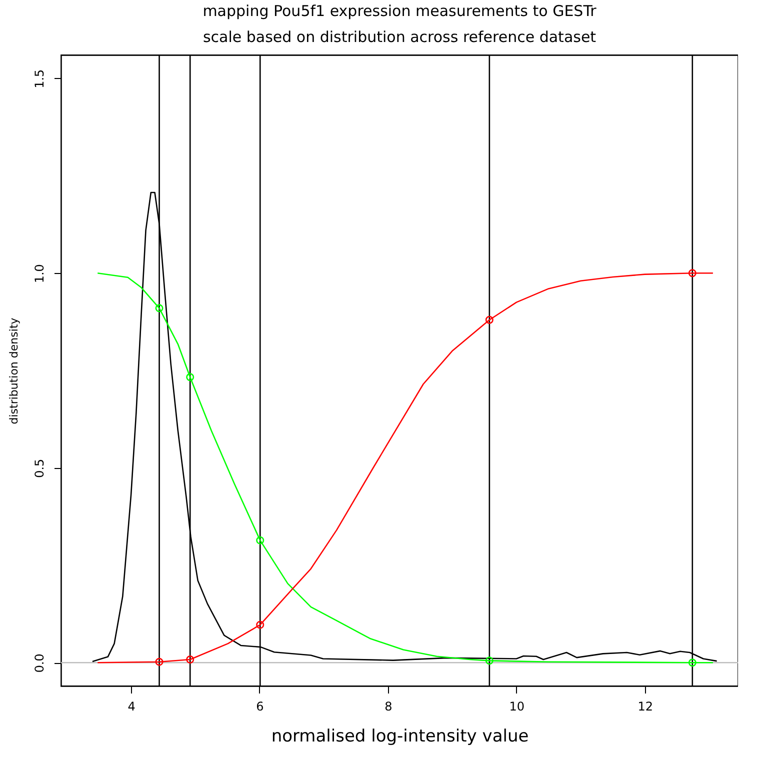 This screenshot has height=780, width=765. Describe the element at coordinates (646, 707) in the screenshot. I see `x-tick-label: 12` at that location.